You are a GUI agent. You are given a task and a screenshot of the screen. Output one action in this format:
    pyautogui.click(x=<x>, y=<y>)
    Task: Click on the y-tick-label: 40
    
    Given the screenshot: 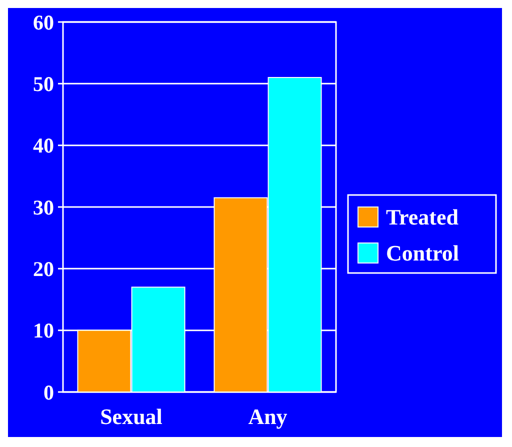 What is the action you would take?
    pyautogui.click(x=43, y=146)
    